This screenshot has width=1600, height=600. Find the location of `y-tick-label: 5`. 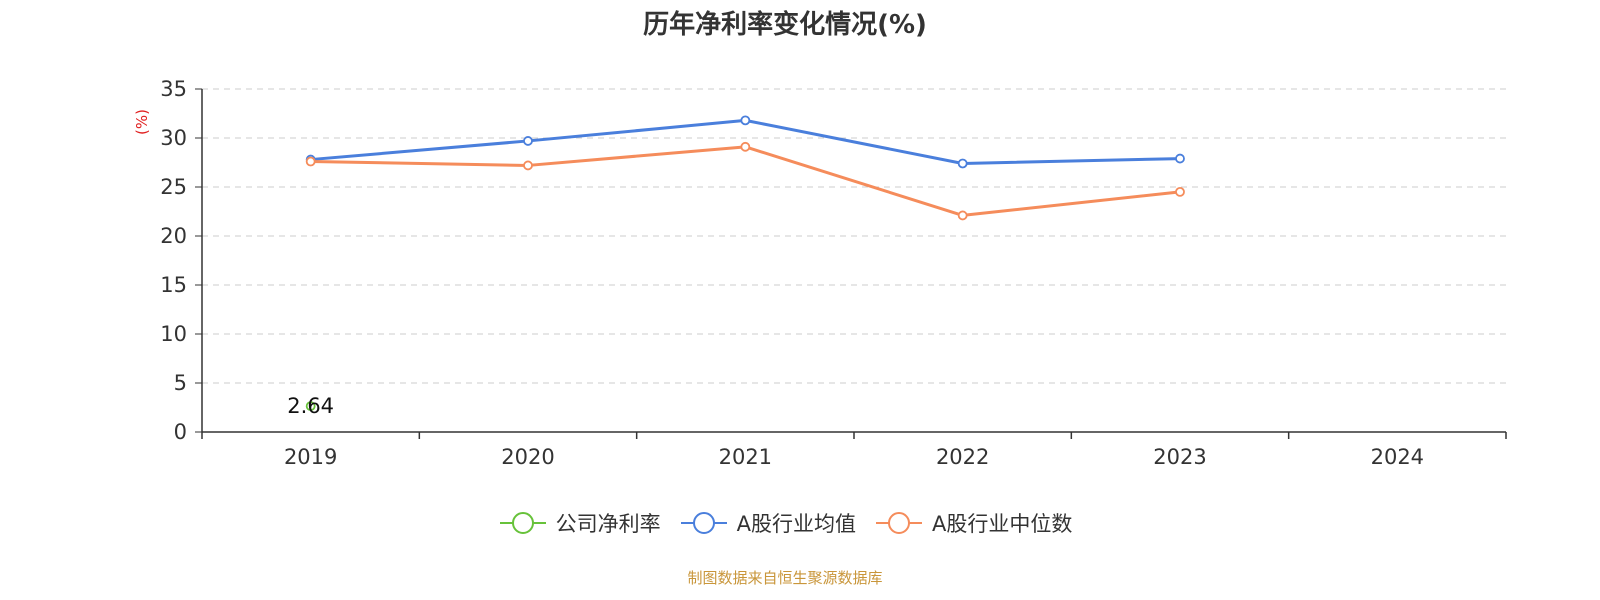

y-tick-label: 5 is located at coordinates (180, 383).